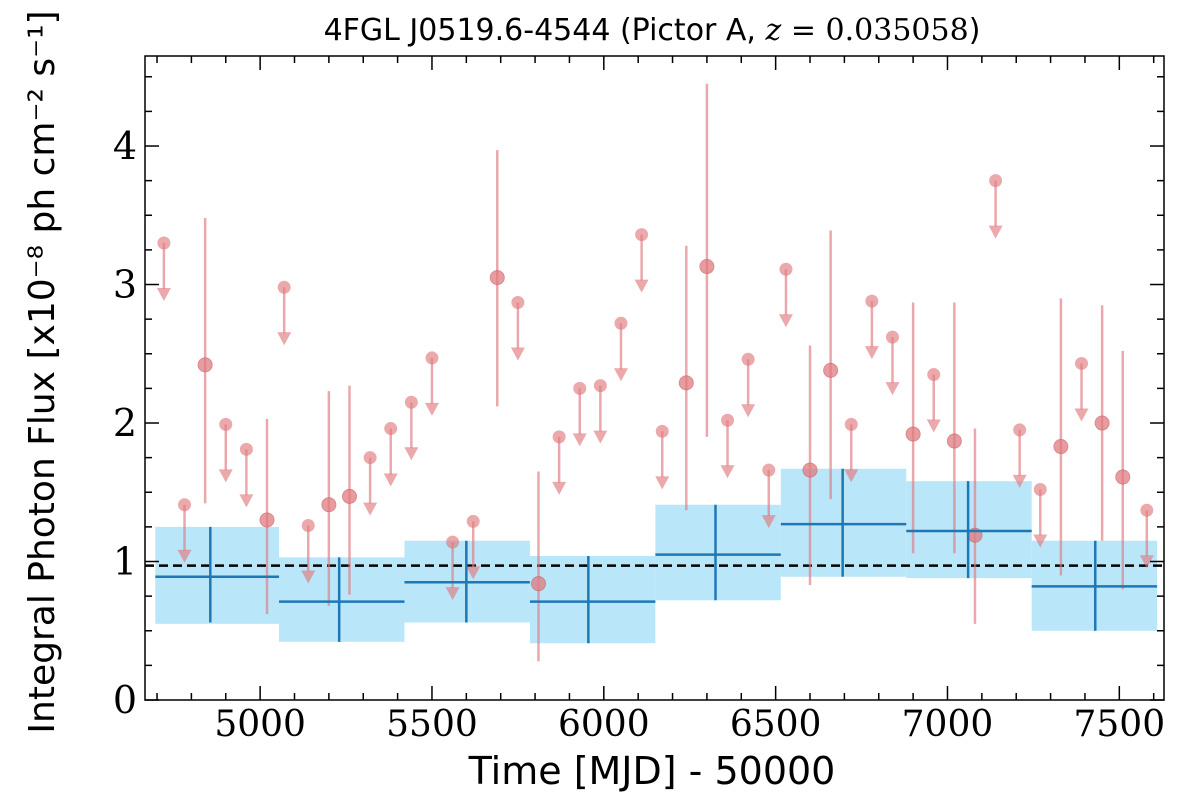 This screenshot has width=1200, height=800. I want to click on x-tick-label: 7000, so click(948, 724).